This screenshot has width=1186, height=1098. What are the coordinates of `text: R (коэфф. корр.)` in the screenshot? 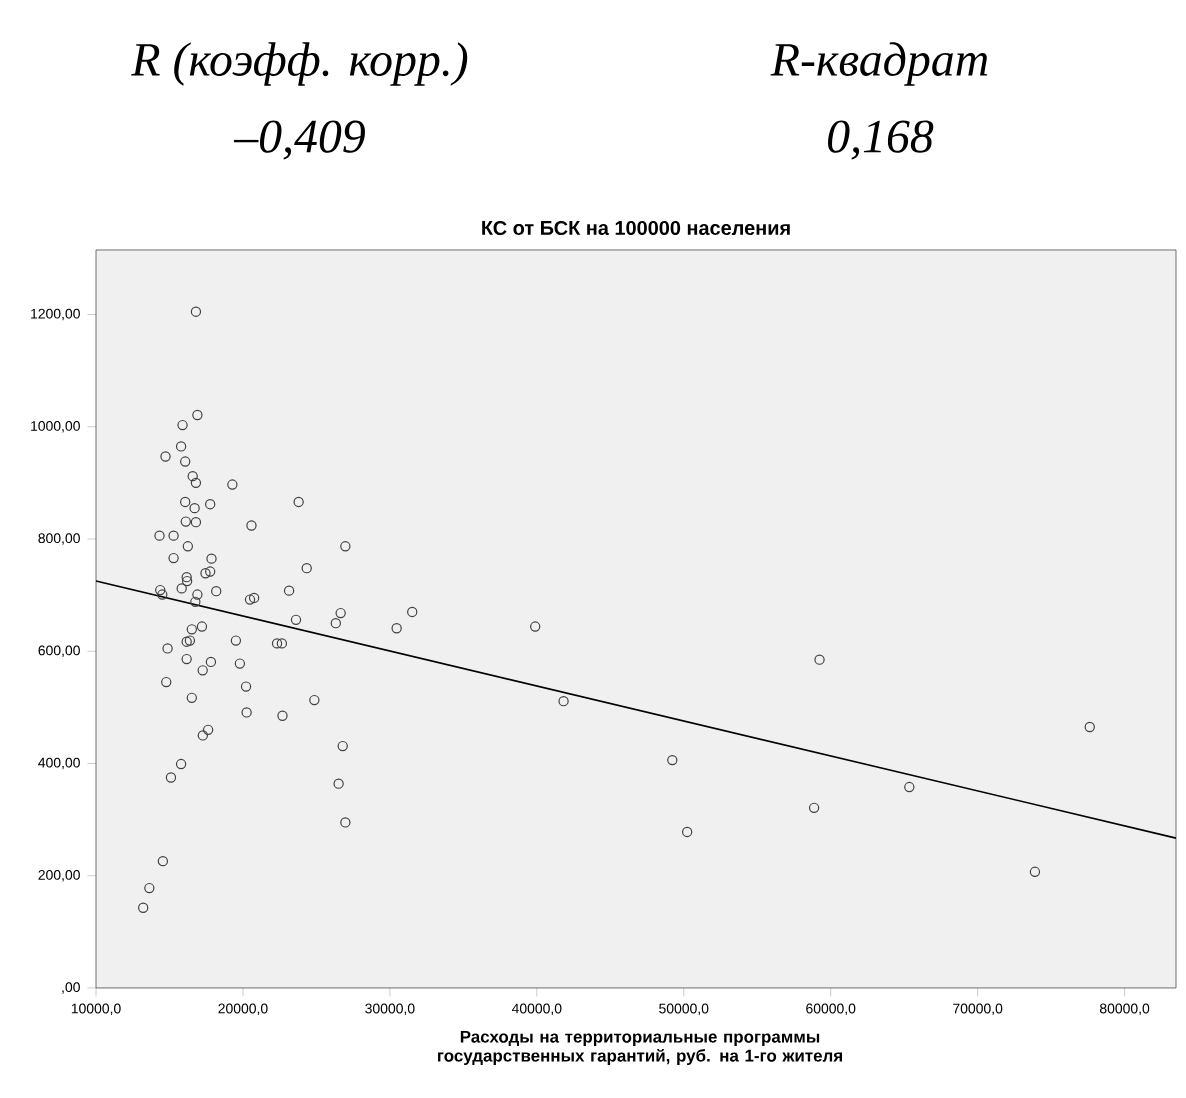 It's located at (299, 64).